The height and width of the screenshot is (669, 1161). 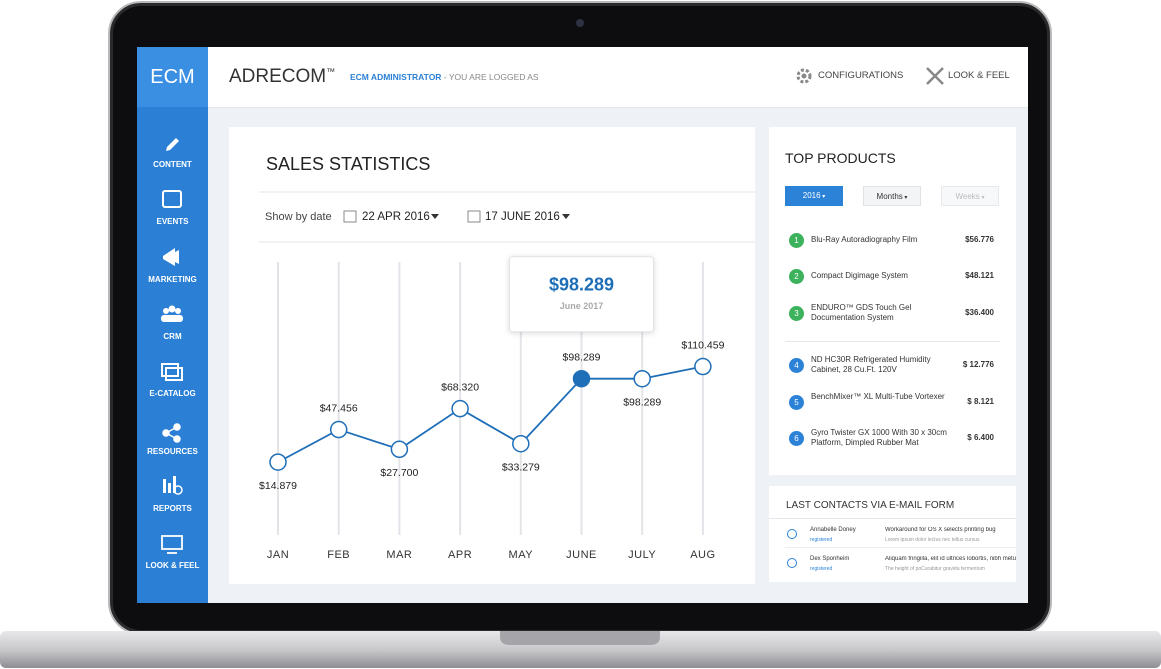 What do you see at coordinates (171, 257) in the screenshot?
I see `icon-marketing` at bounding box center [171, 257].